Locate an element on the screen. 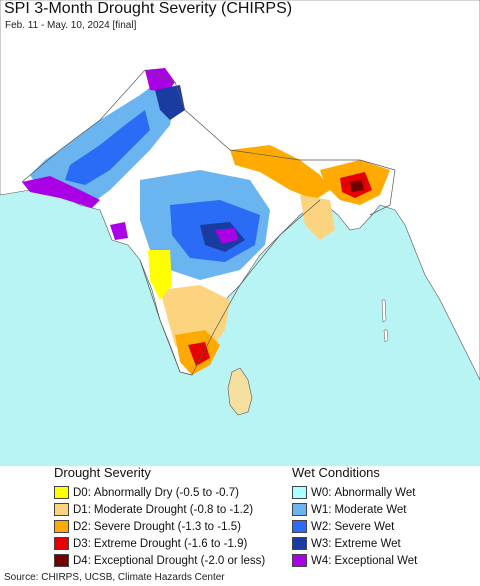  legend-desc: Abnormally Wet is located at coordinates (375, 492).